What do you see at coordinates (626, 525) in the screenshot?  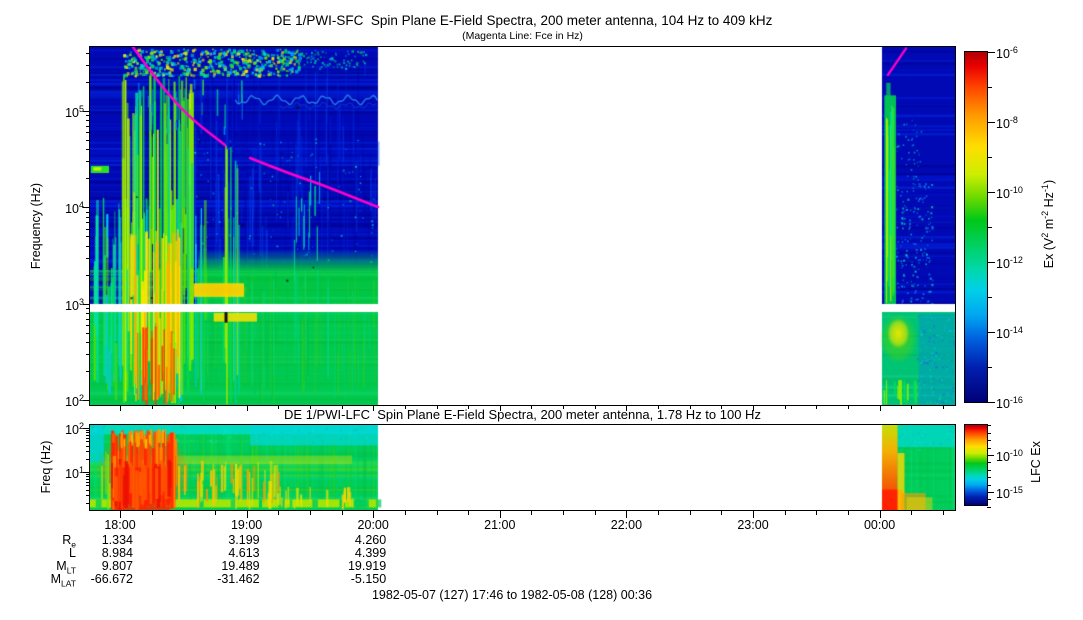 I see `time-tick-label: 22:00` at bounding box center [626, 525].